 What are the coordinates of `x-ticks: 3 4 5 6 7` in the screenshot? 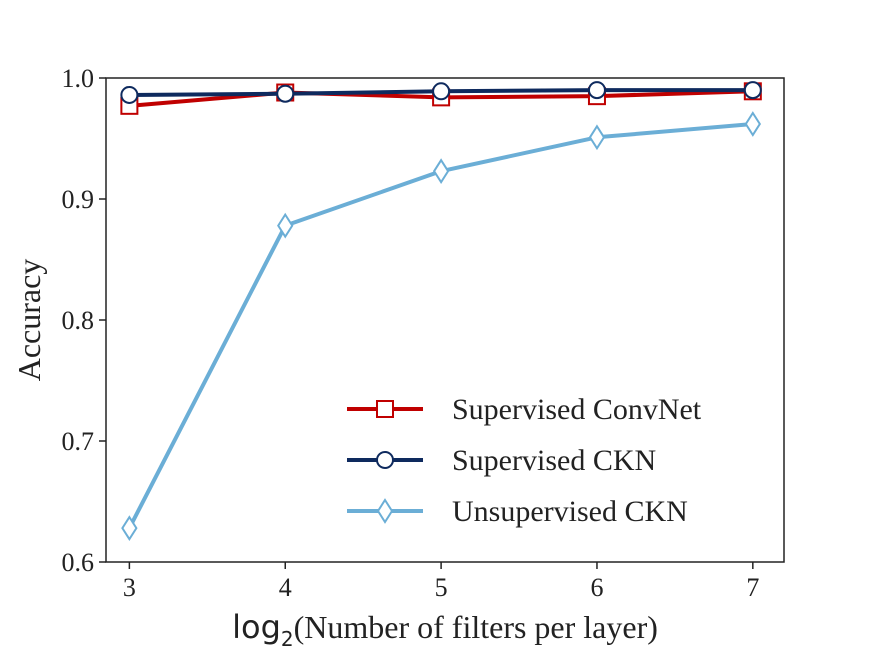 It's located at (441, 582).